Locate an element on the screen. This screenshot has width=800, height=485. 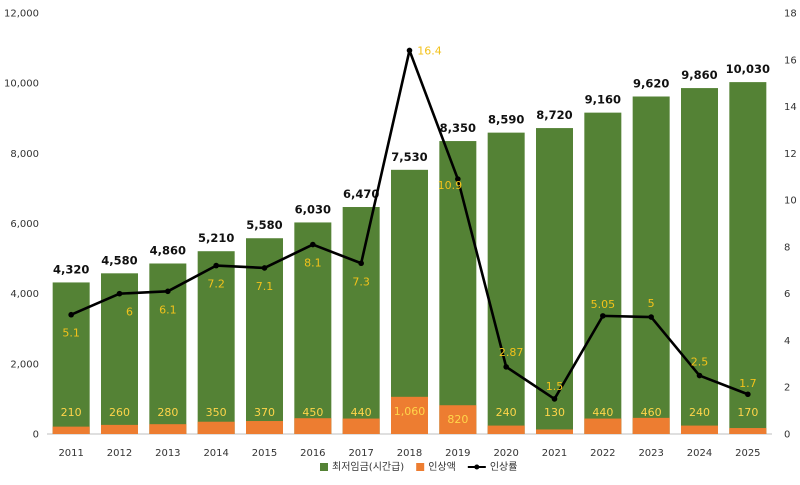
wage-data-label: 7,530 is located at coordinates (409, 157).